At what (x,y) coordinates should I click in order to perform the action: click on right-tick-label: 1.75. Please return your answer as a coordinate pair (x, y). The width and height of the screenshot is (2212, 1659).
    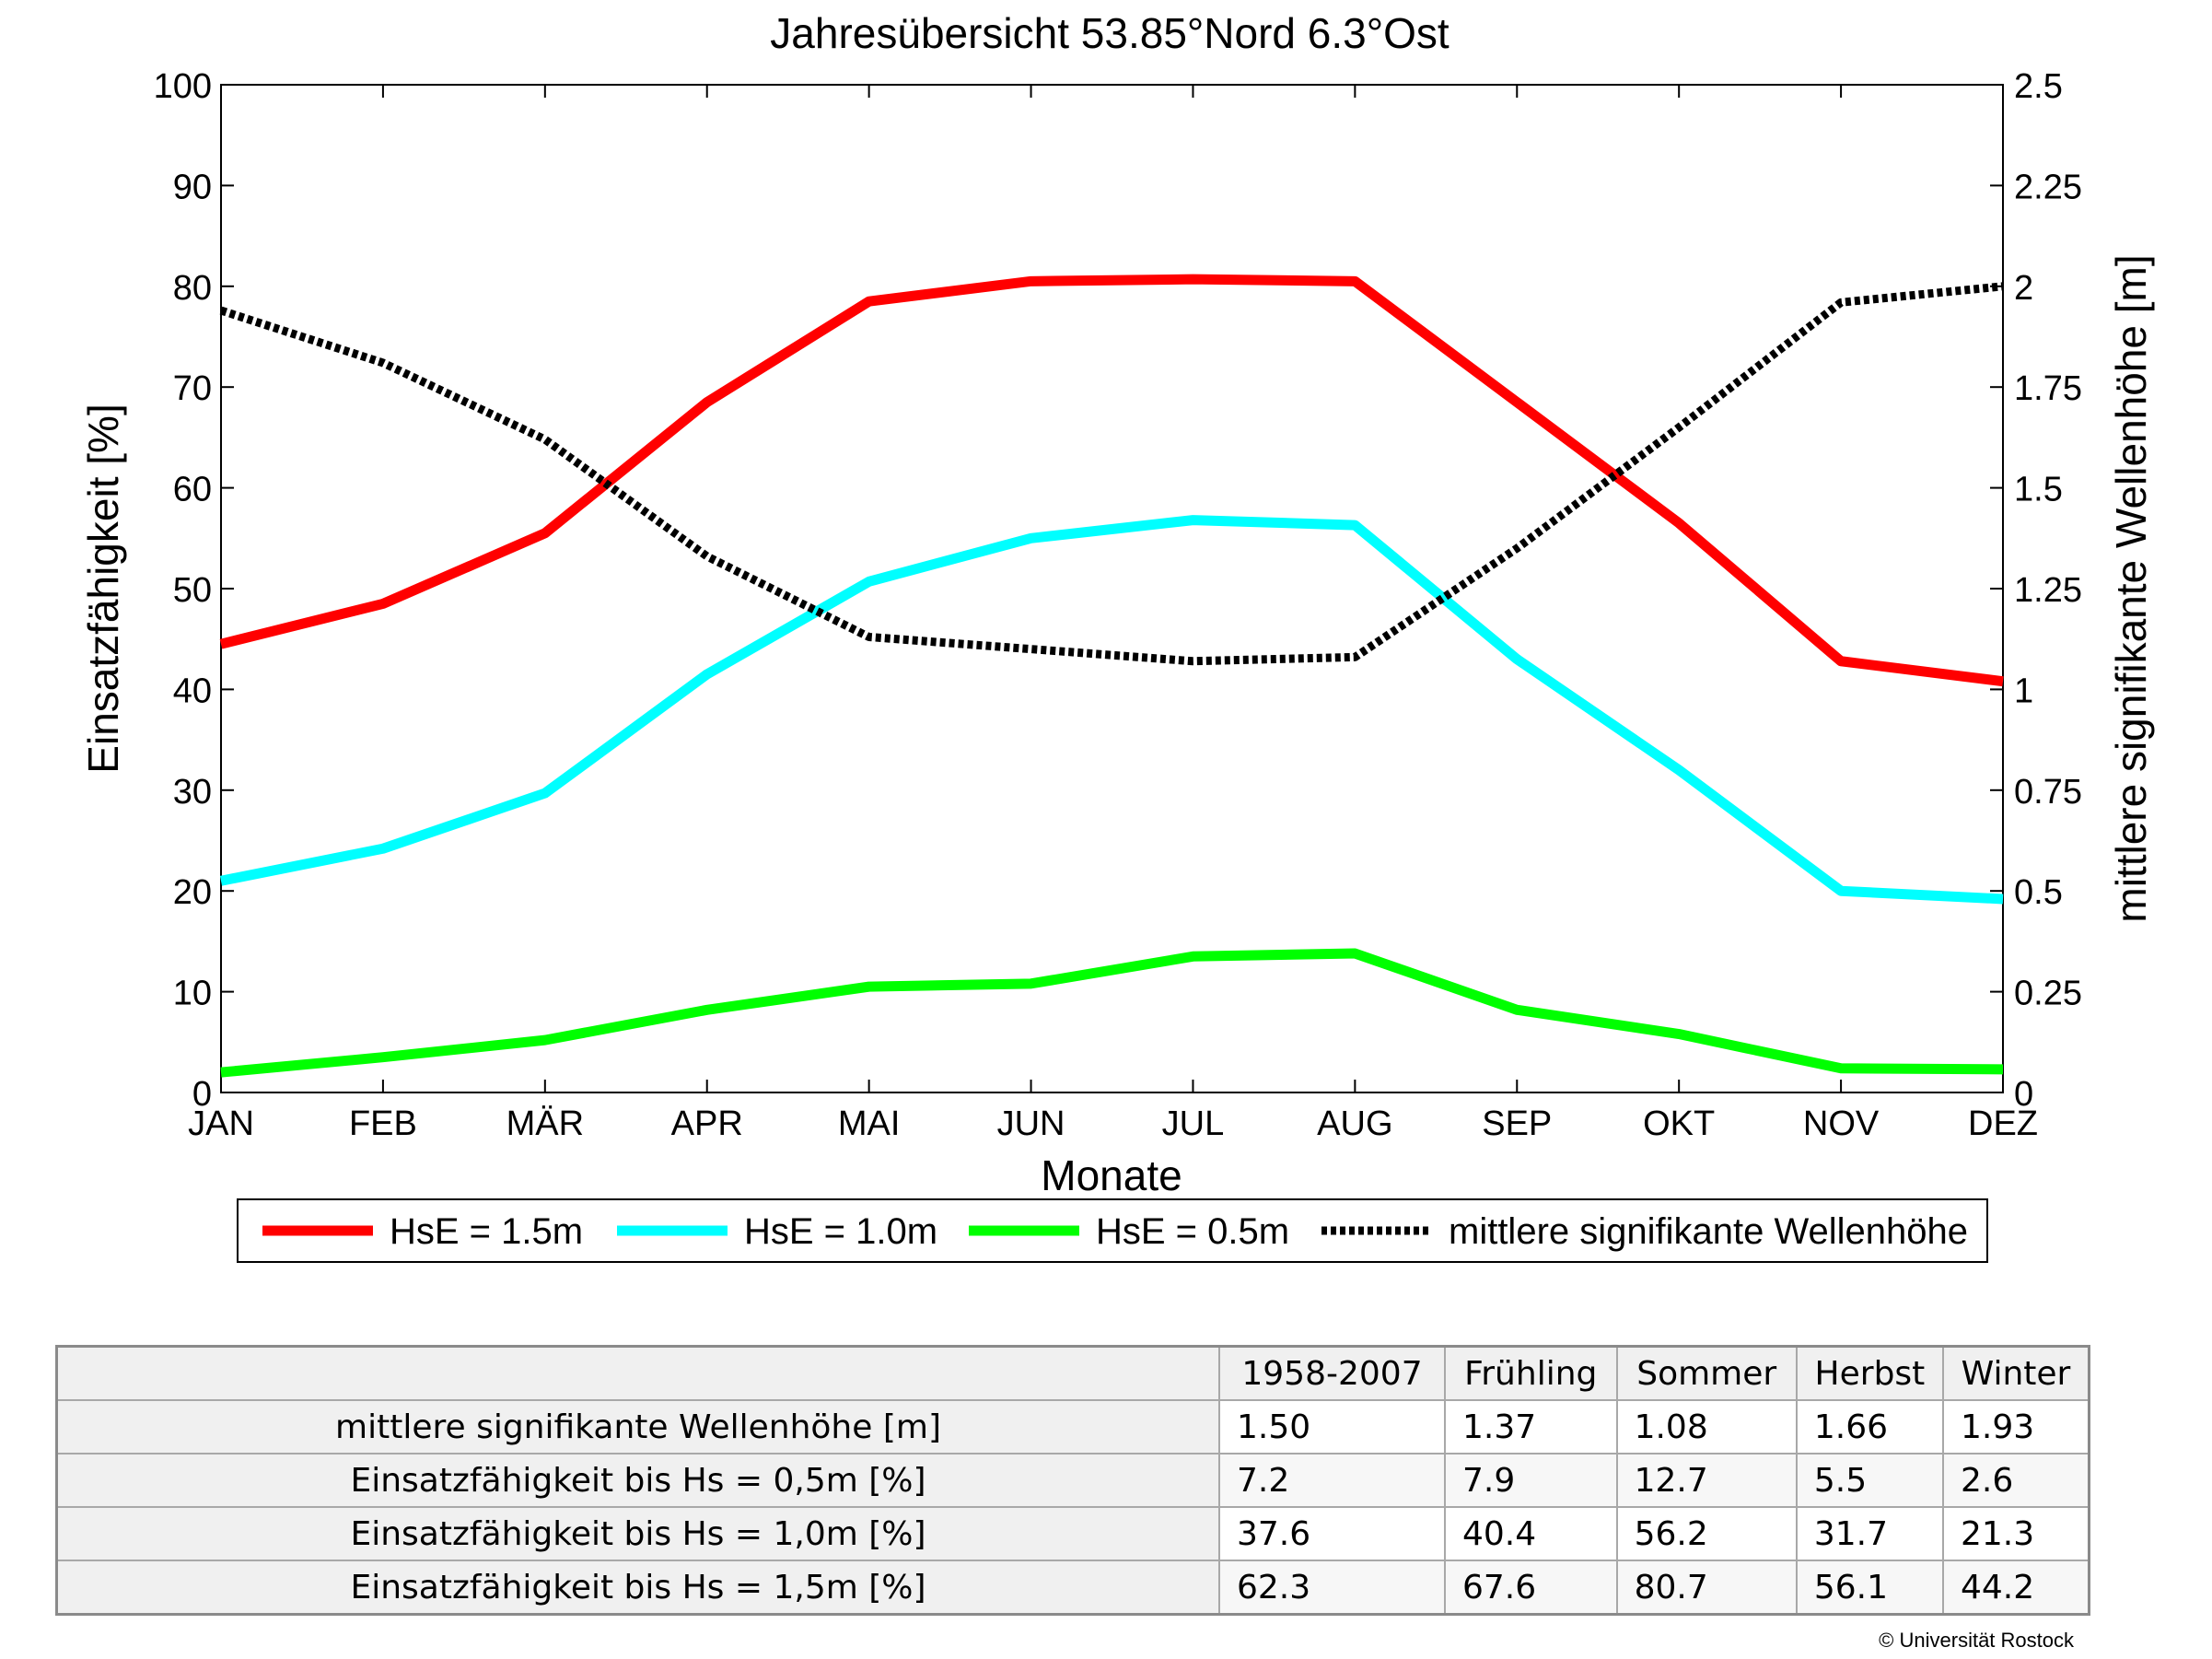
    Looking at the image, I should click on (2048, 388).